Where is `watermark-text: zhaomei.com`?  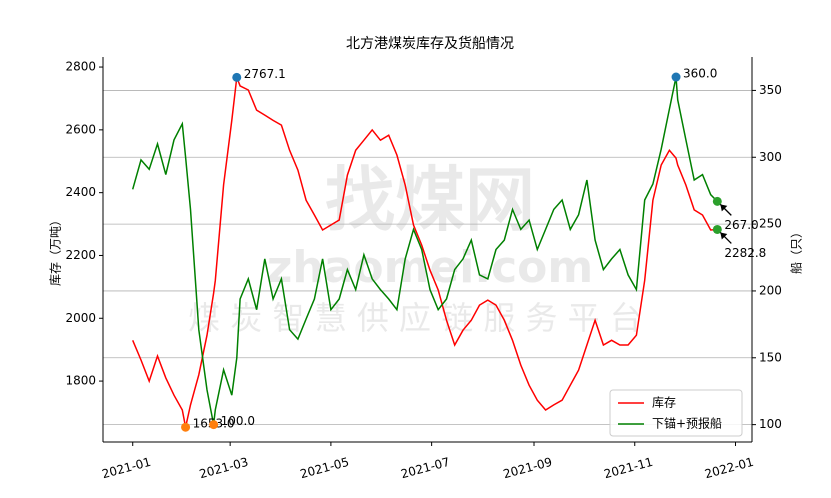 watermark-text: zhaomei.com is located at coordinates (430, 267).